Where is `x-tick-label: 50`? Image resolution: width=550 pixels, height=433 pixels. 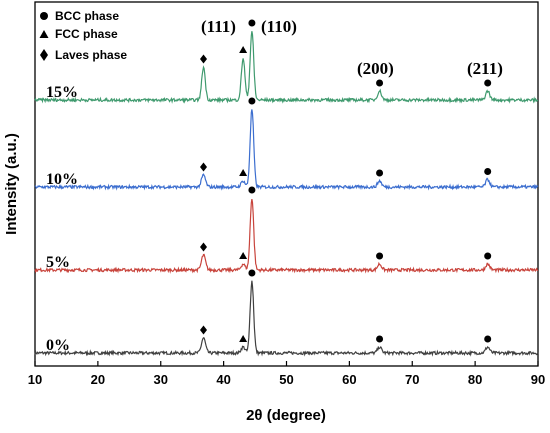
x-tick-label: 50 is located at coordinates (286, 379).